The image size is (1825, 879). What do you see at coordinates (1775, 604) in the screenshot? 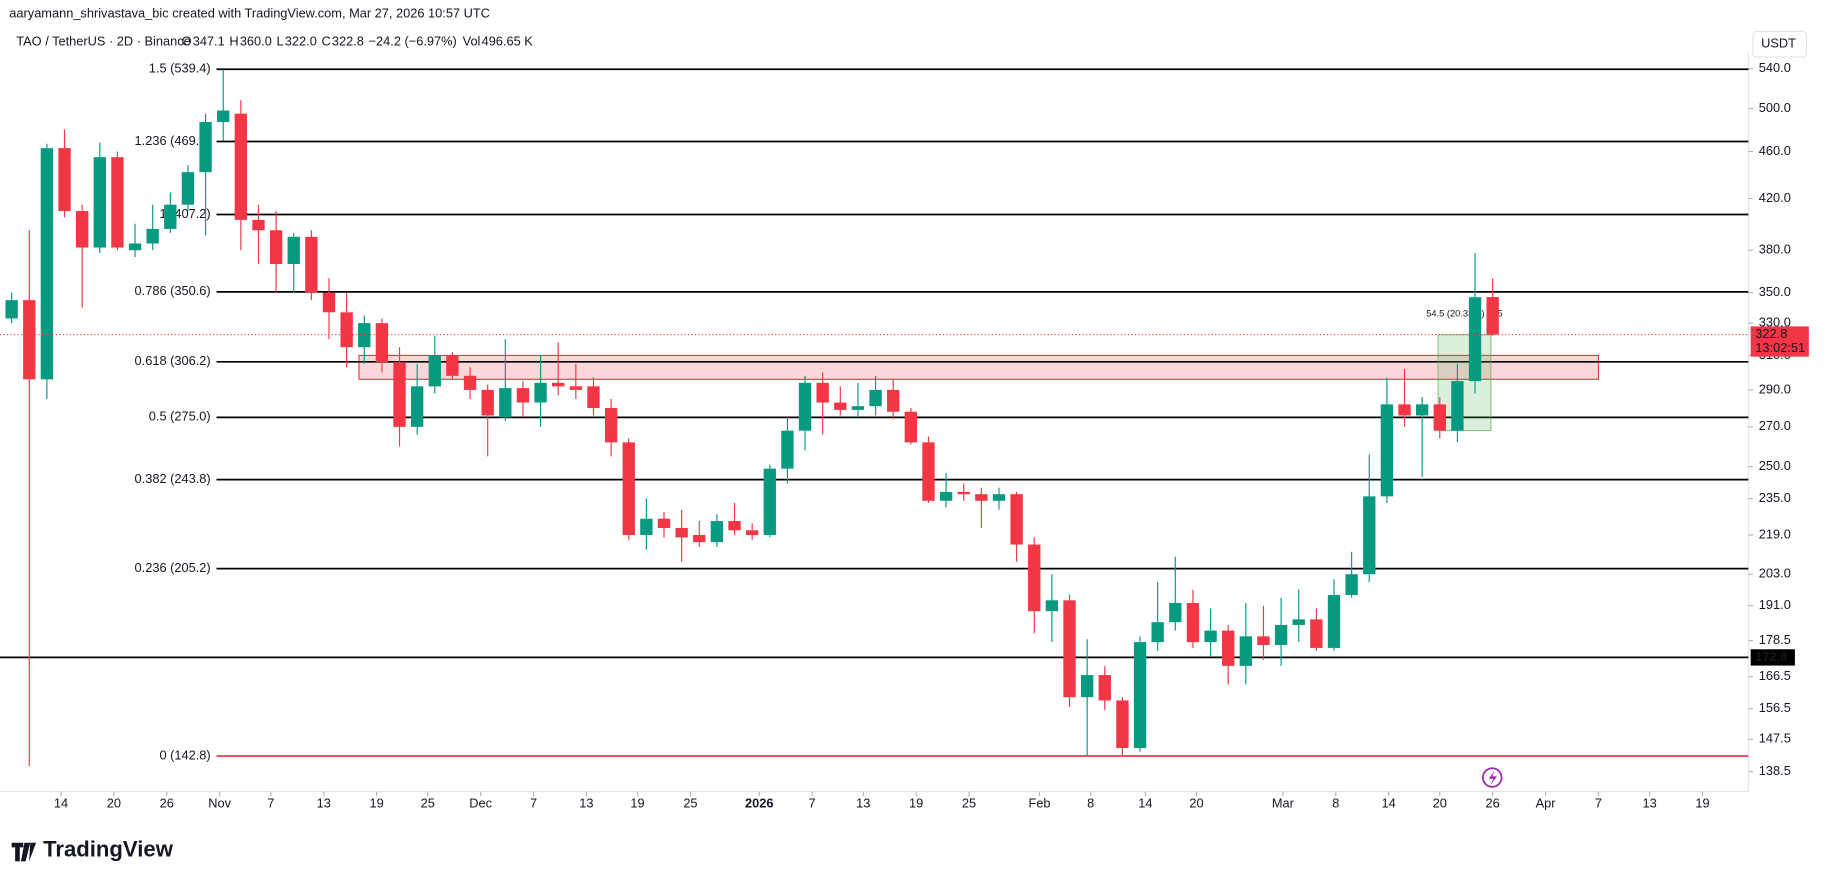
I see `y-tick-label: 191.0` at bounding box center [1775, 604].